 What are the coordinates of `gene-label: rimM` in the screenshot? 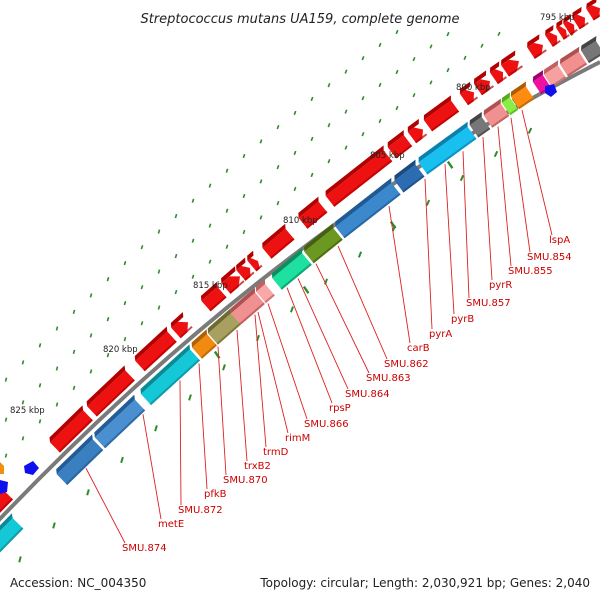 It's located at (297, 438).